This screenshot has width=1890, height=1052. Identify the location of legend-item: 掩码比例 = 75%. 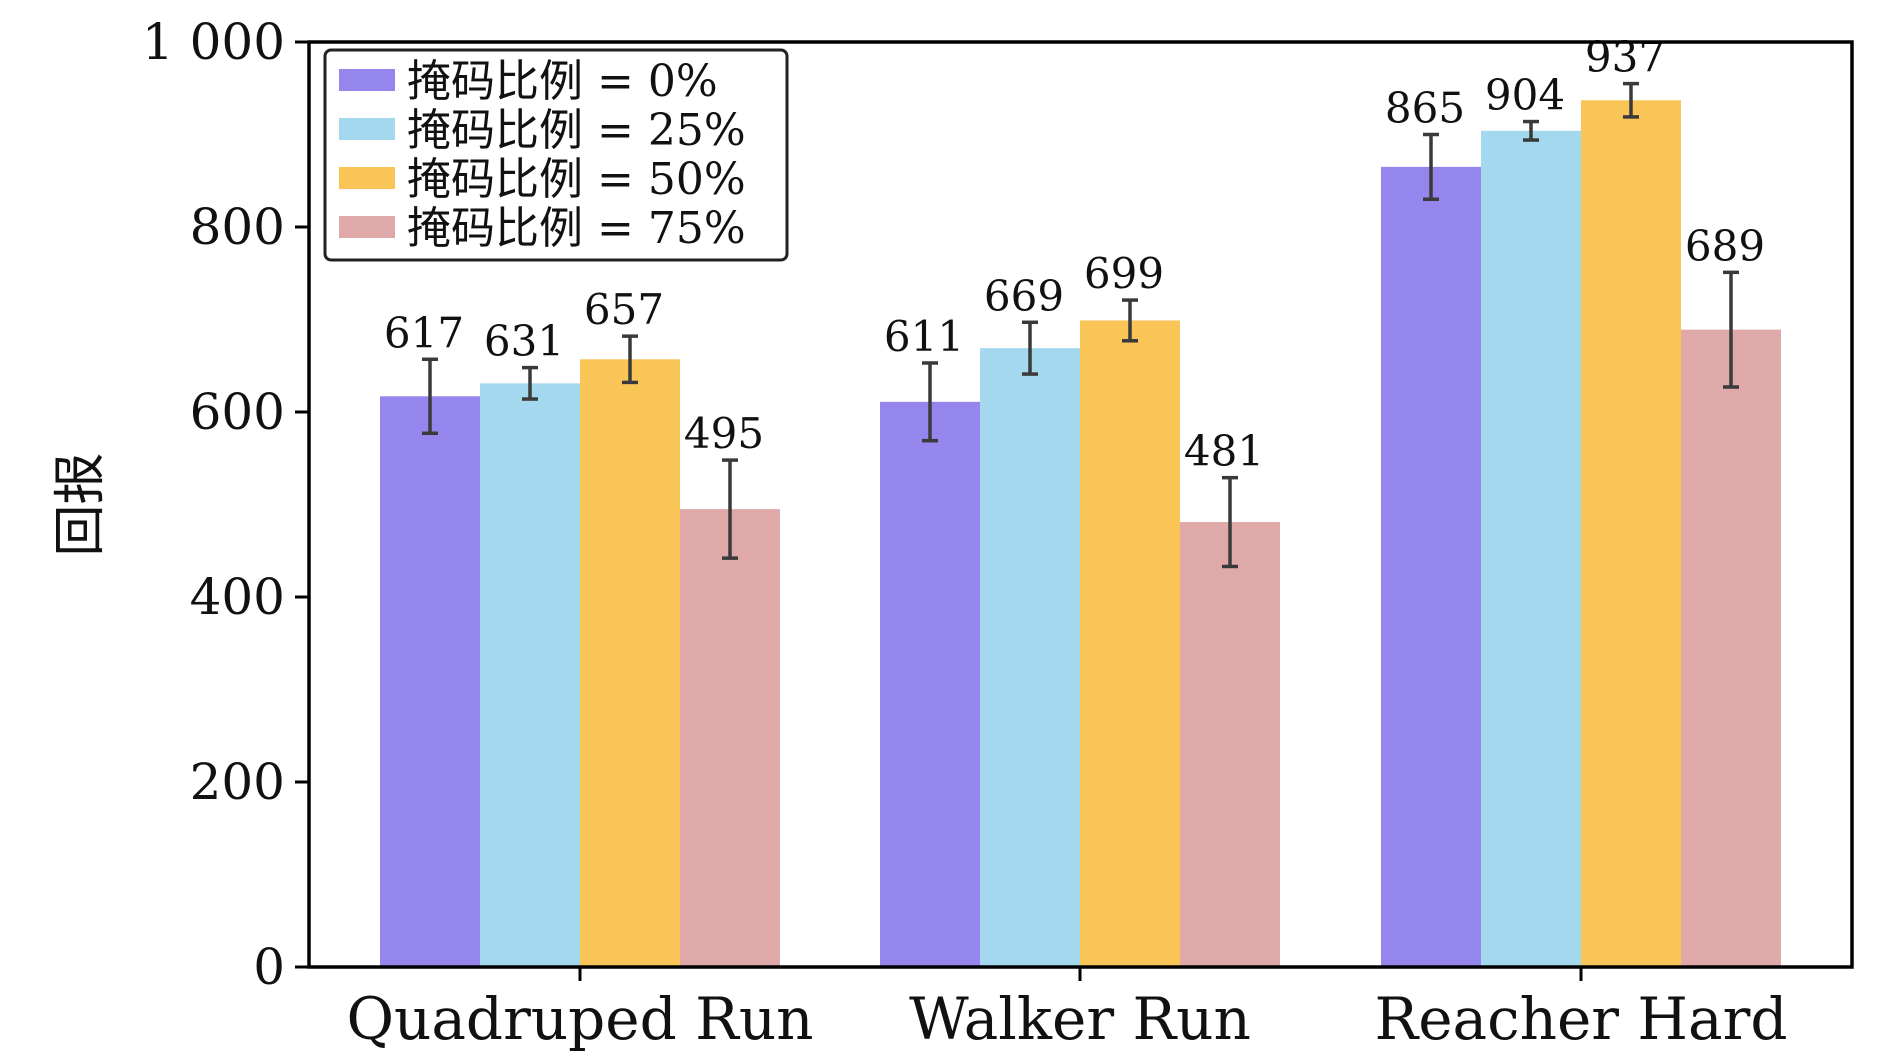
(542, 228).